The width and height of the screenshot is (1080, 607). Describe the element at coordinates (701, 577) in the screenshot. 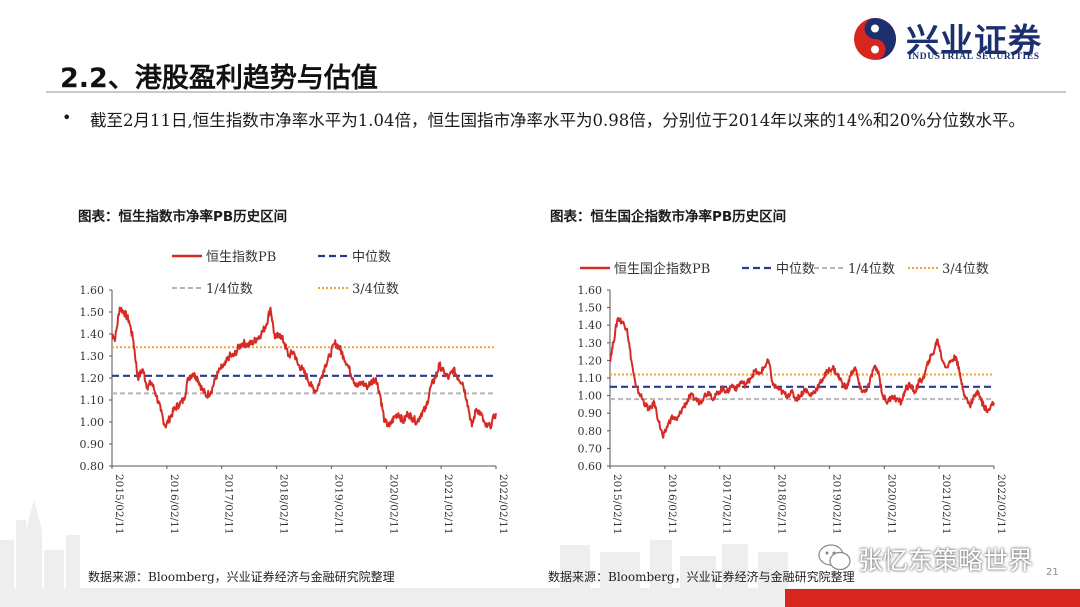

I see `source-note-hscei: 数据来源：Bloomberg，兴业证券经济与金融研究院整理` at that location.